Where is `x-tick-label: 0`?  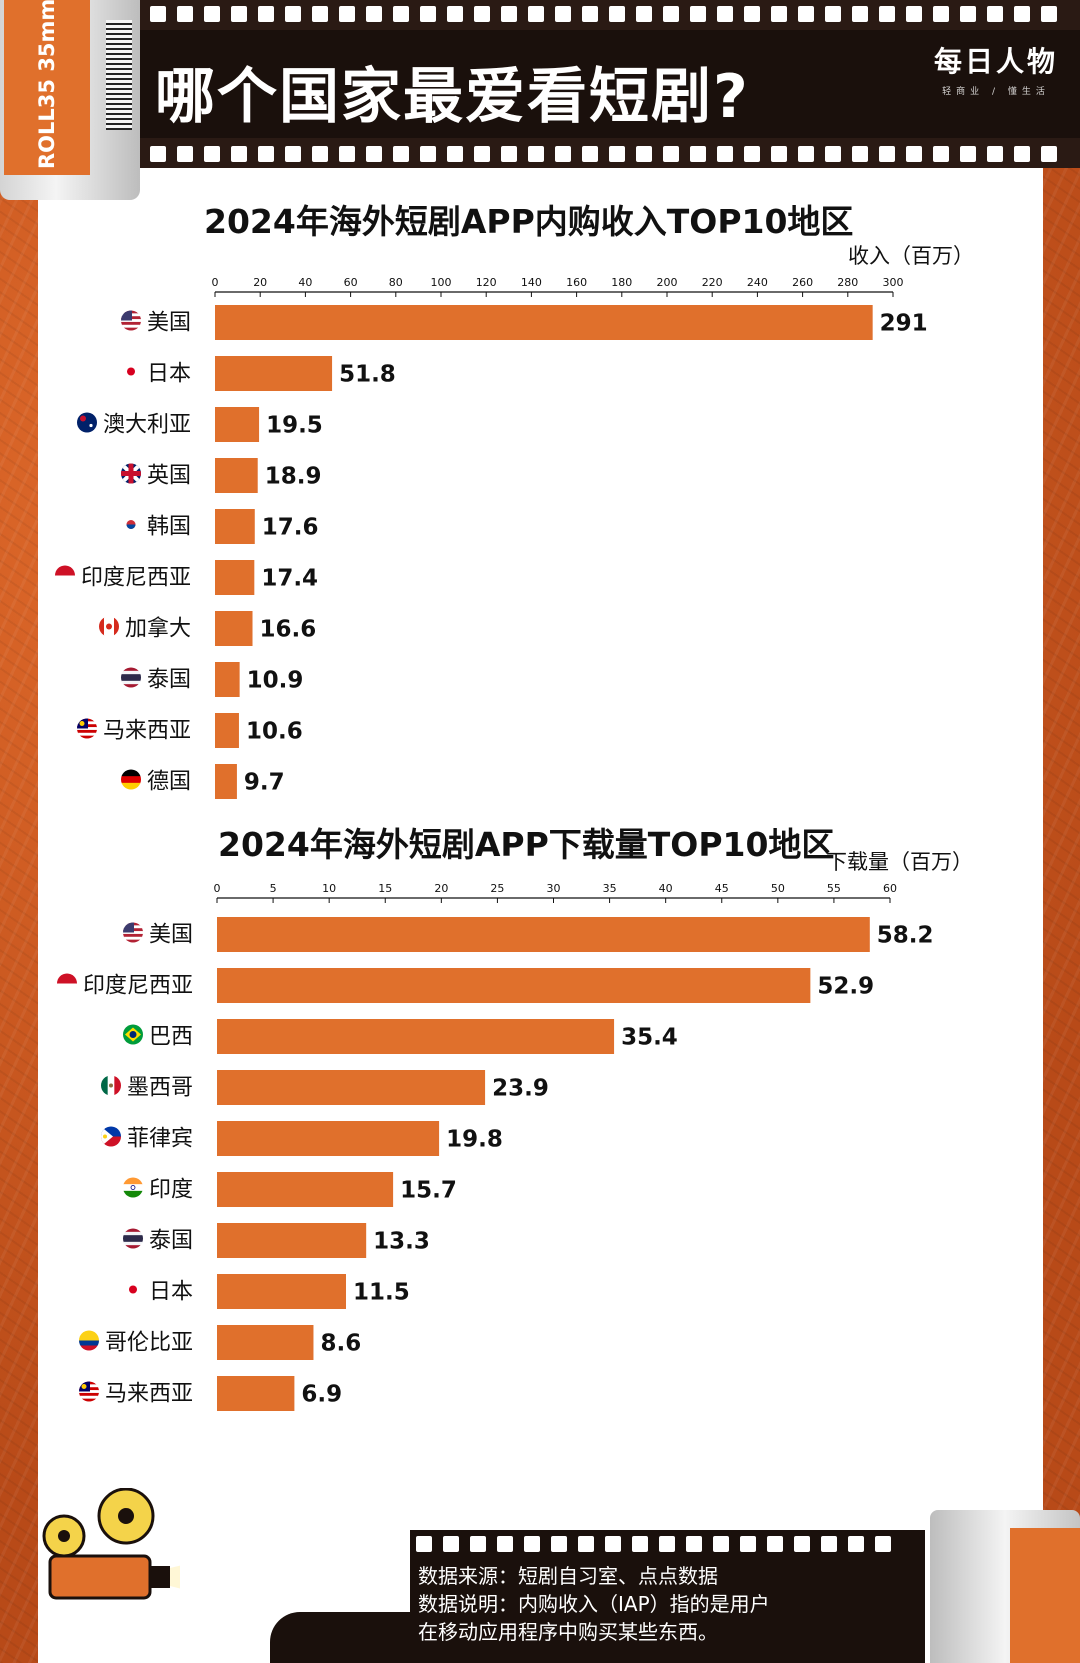 x-tick-label: 0 is located at coordinates (215, 282).